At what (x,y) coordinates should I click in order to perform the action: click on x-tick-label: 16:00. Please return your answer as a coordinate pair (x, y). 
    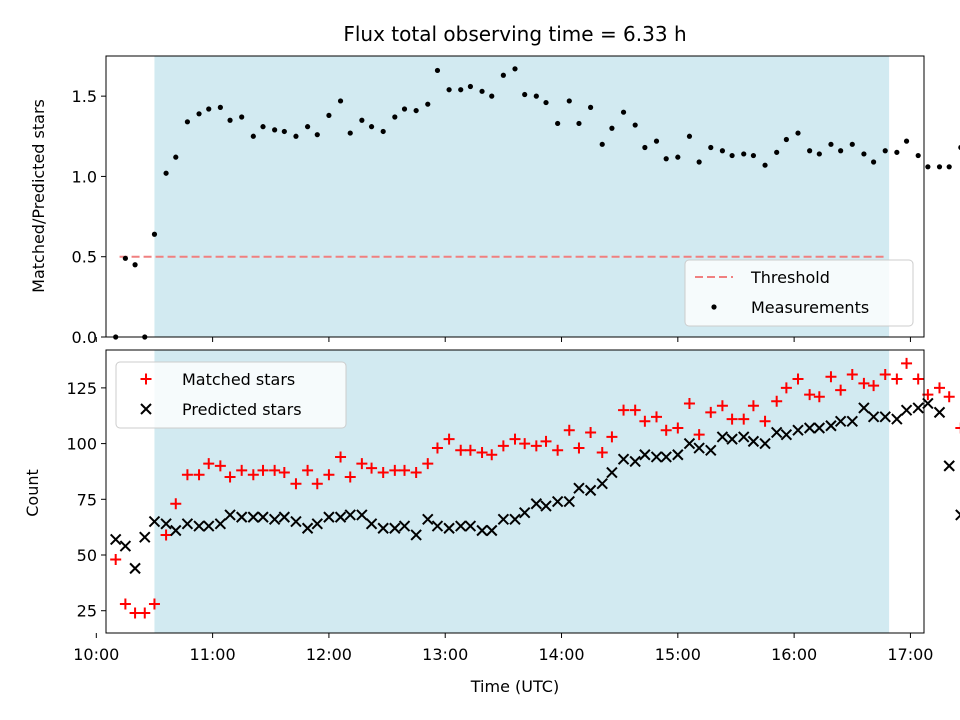
    Looking at the image, I should click on (794, 654).